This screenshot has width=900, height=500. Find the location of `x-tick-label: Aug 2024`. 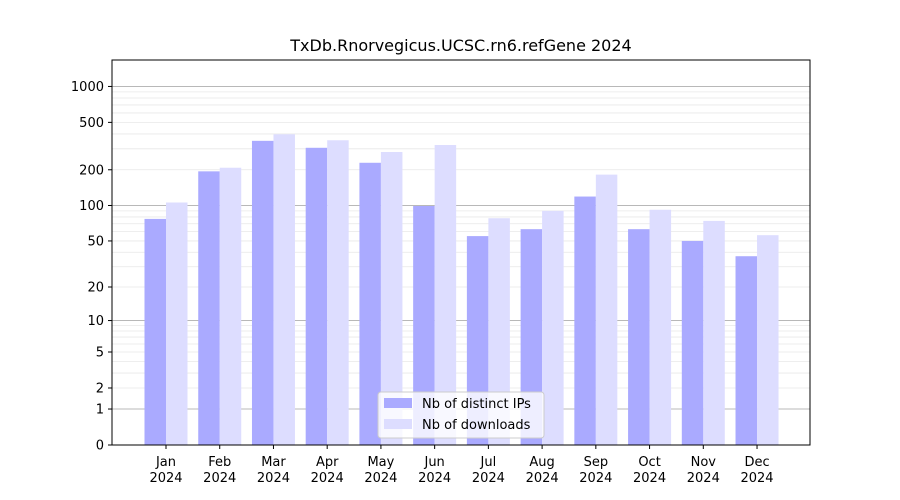

x-tick-label: Aug 2024 is located at coordinates (542, 470).